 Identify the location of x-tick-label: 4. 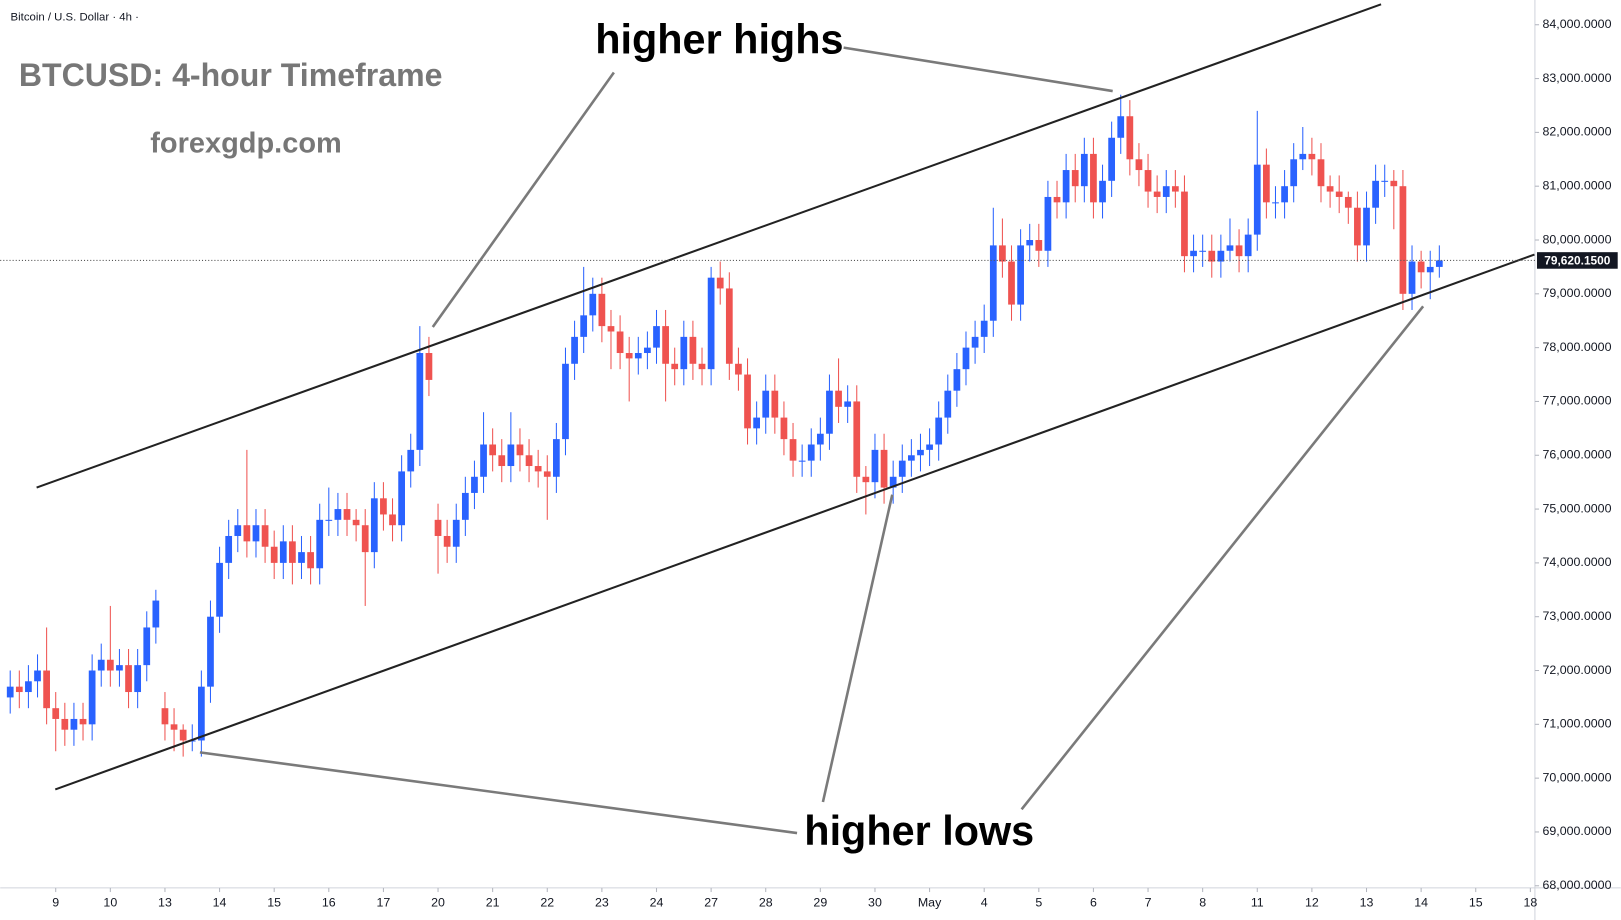
(984, 903).